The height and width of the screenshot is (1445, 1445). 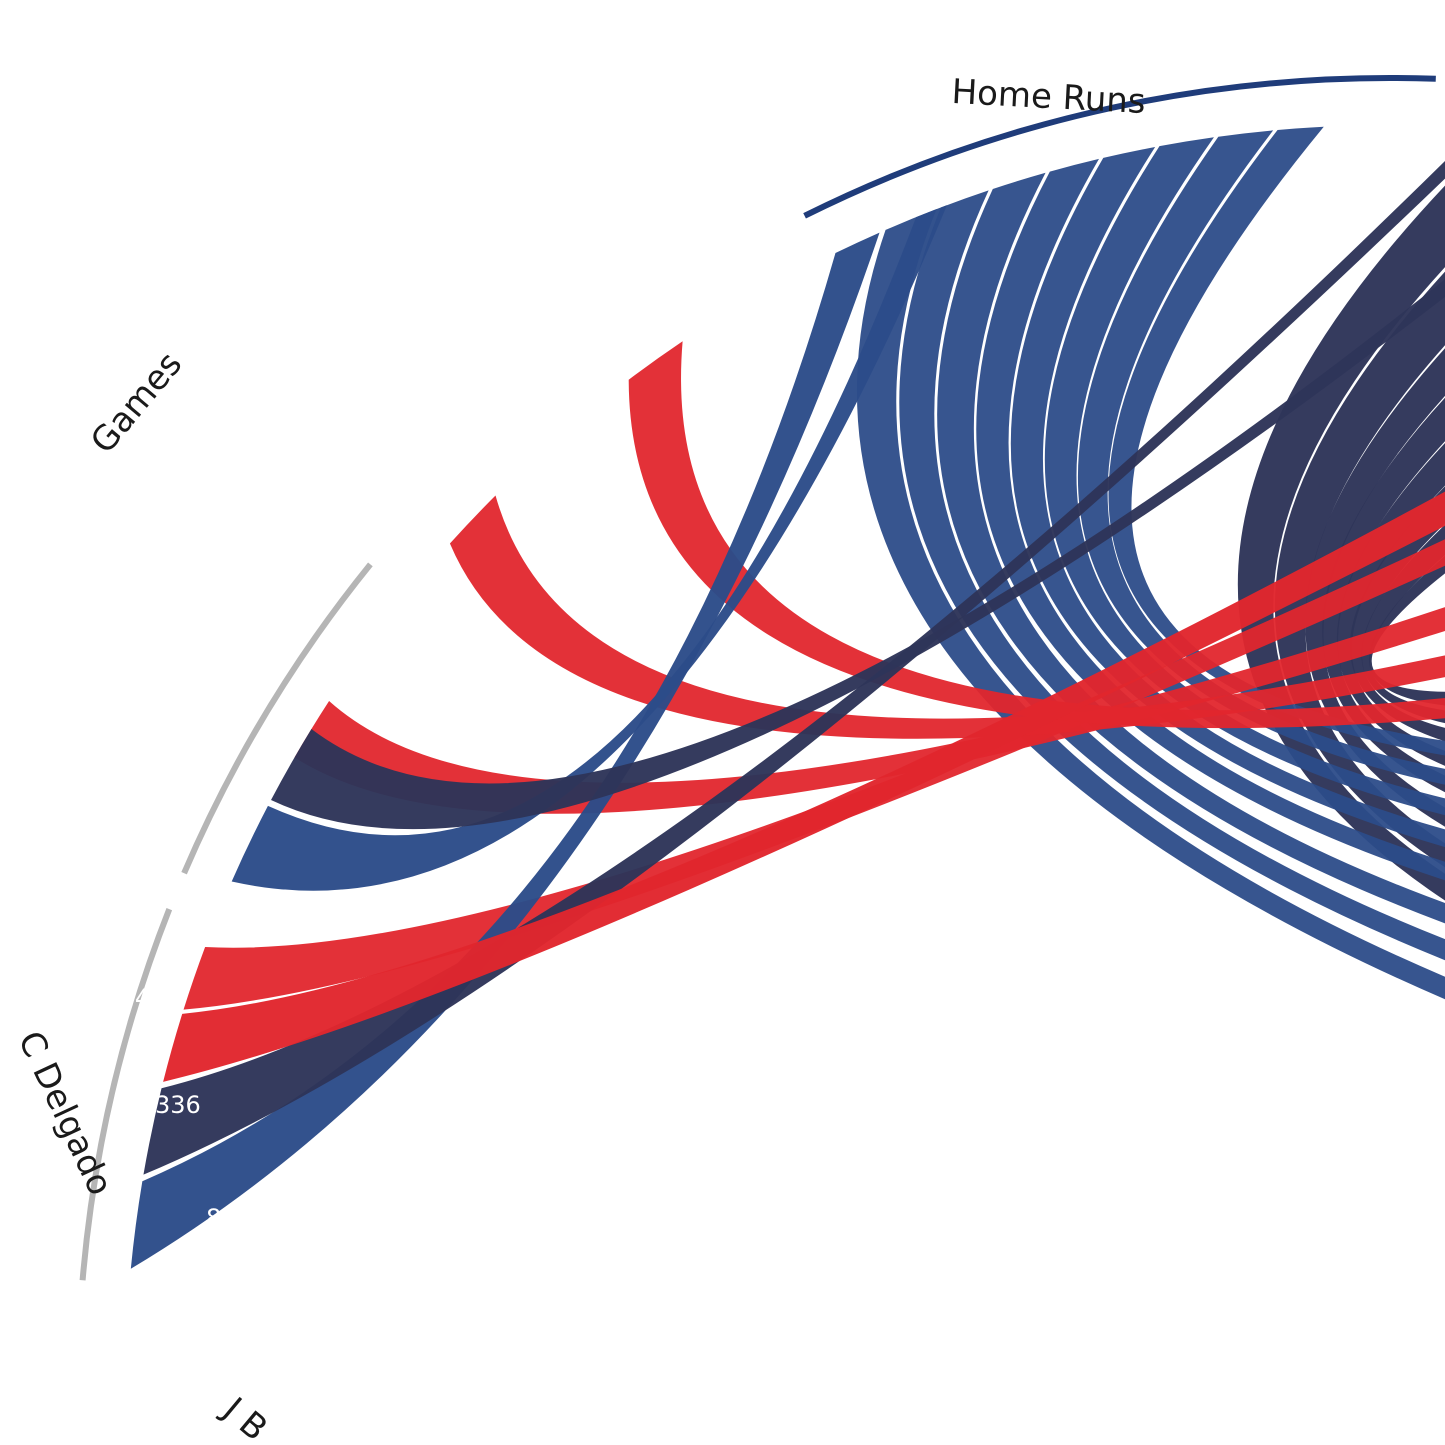 What do you see at coordinates (244, 1417) in the screenshot?
I see `player-label-j-b: J B` at bounding box center [244, 1417].